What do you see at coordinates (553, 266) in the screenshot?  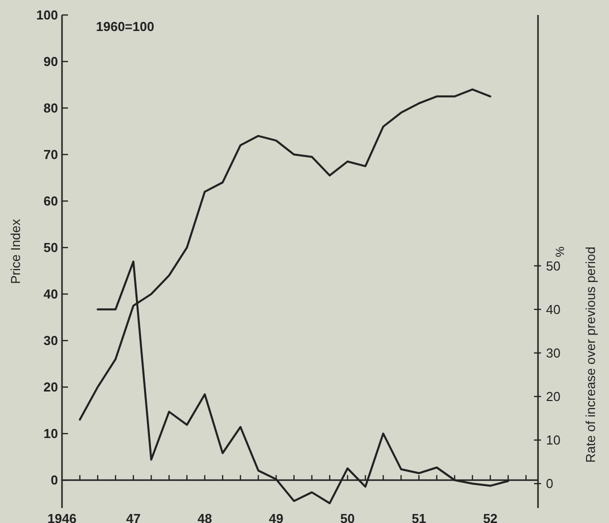 I see `y2-tick-label: 50` at bounding box center [553, 266].